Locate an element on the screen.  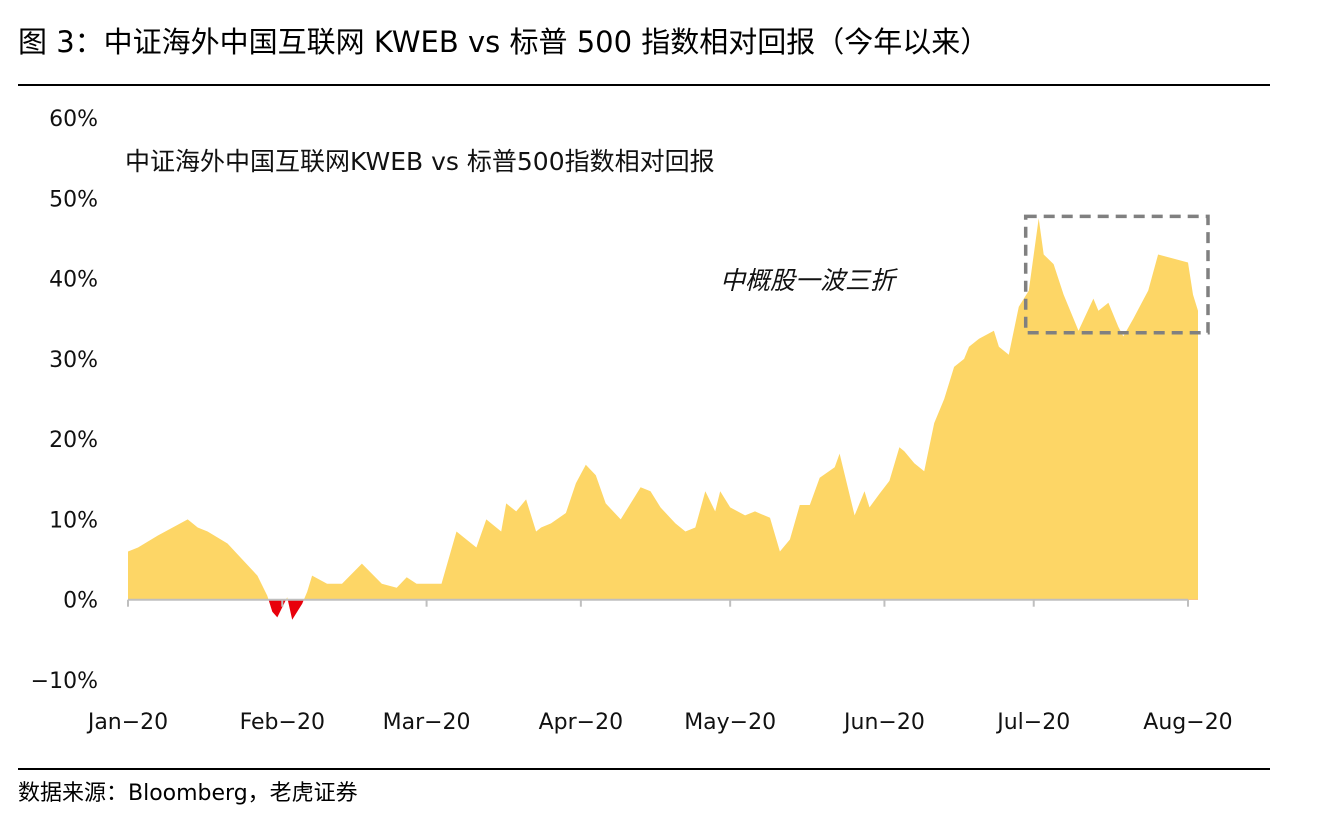
y-tick-label: −10% is located at coordinates (64, 681).